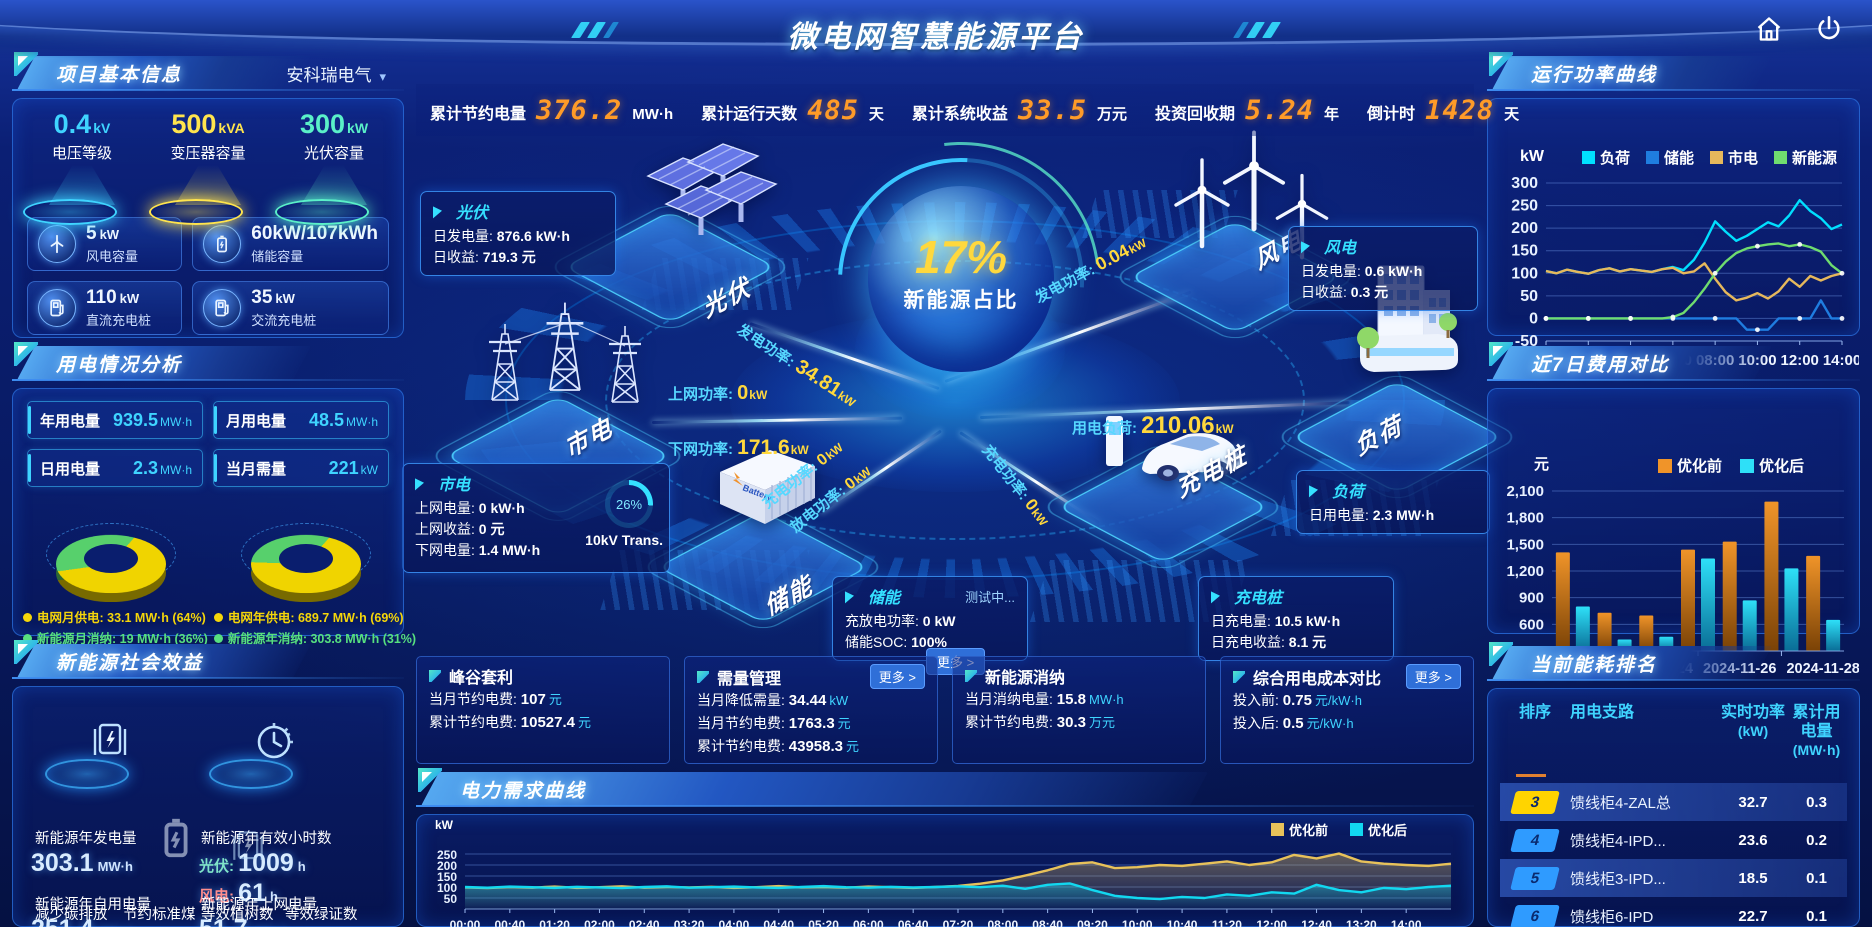 Image resolution: width=1872 pixels, height=927 pixels. Describe the element at coordinates (1673, 878) in the screenshot. I see `table-row: 5 馈线柜3-IPD... 18.5 0.1` at that location.